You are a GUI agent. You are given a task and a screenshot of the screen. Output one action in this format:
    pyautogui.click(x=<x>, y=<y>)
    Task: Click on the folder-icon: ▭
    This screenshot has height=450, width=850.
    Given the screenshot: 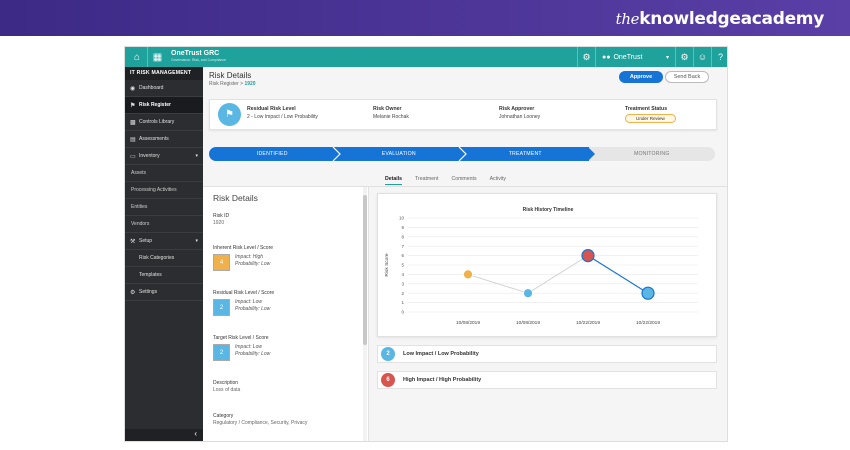 What is the action you would take?
    pyautogui.click(x=133, y=156)
    